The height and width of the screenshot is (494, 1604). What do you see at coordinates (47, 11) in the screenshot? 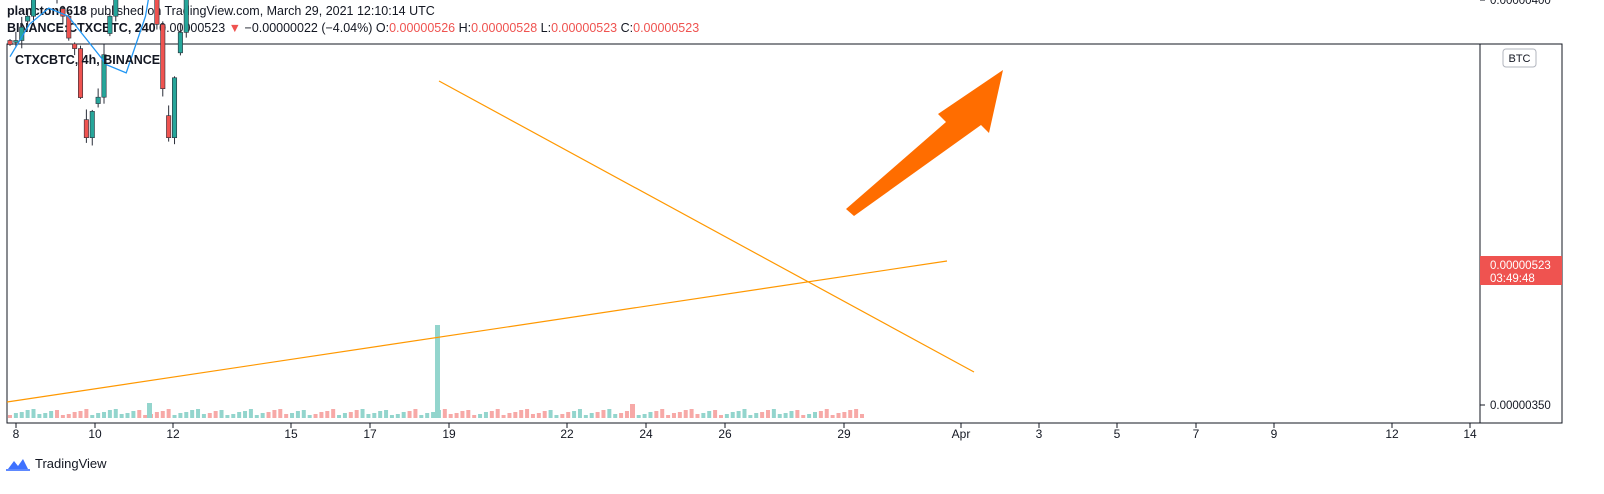
I see `author-name: plancton0618` at bounding box center [47, 11].